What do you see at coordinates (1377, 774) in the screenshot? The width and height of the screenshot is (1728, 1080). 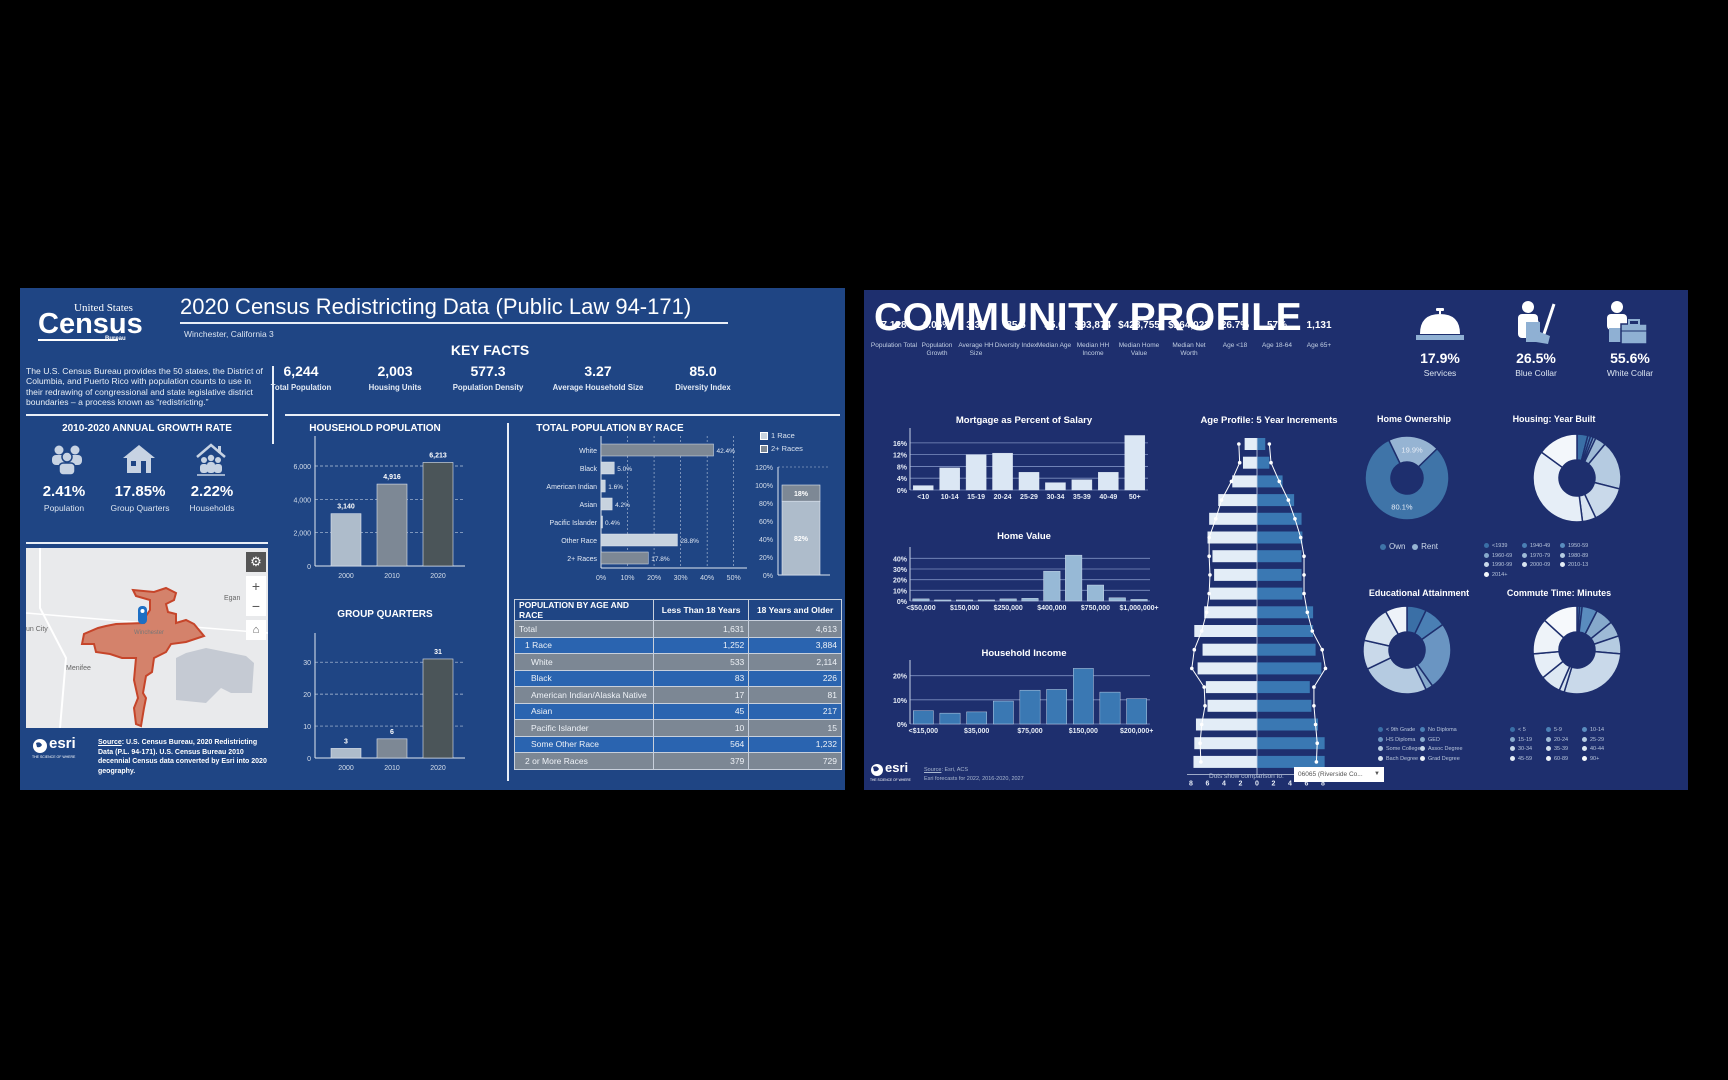 I see `chevron-down-icon: ▼` at bounding box center [1377, 774].